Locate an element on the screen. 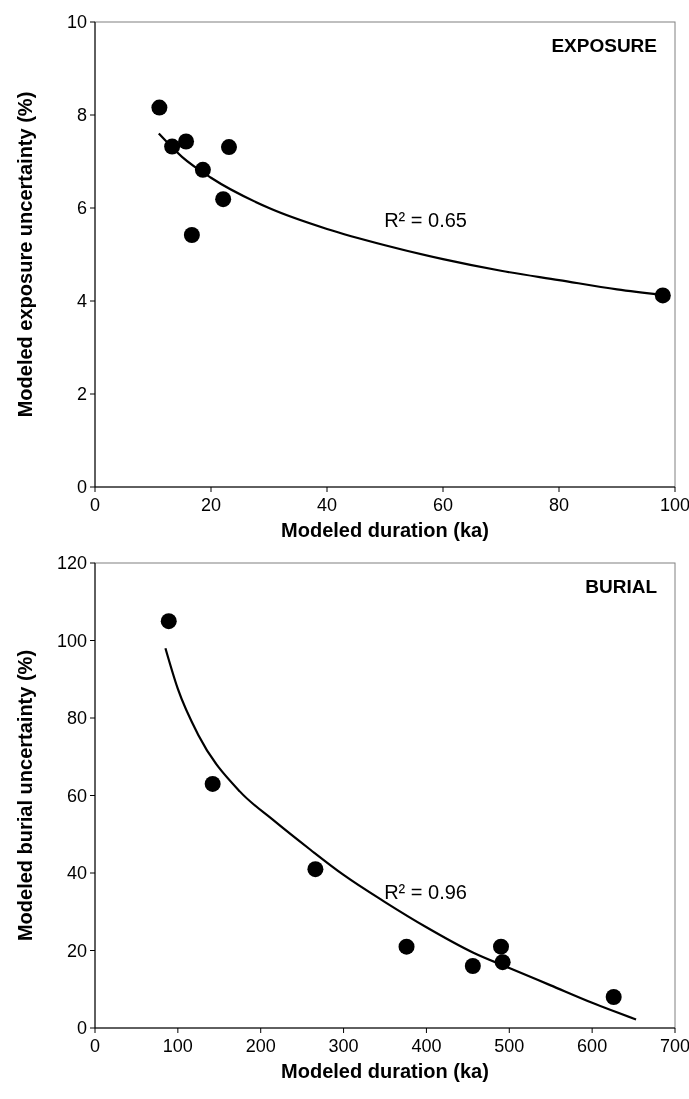 Image resolution: width=689 pixels, height=1099 pixels. y-tick-label: 100 is located at coordinates (71, 640).